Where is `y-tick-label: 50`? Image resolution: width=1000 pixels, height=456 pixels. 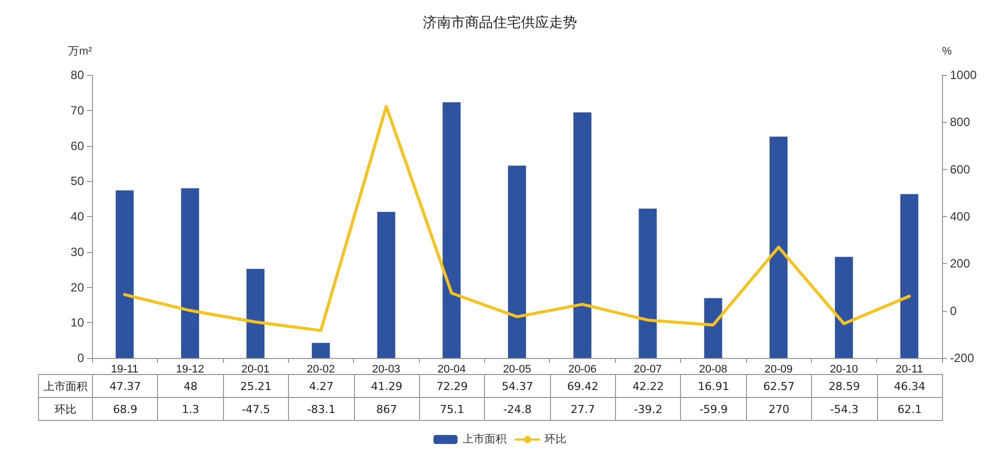
y-tick-label: 50 is located at coordinates (77, 181).